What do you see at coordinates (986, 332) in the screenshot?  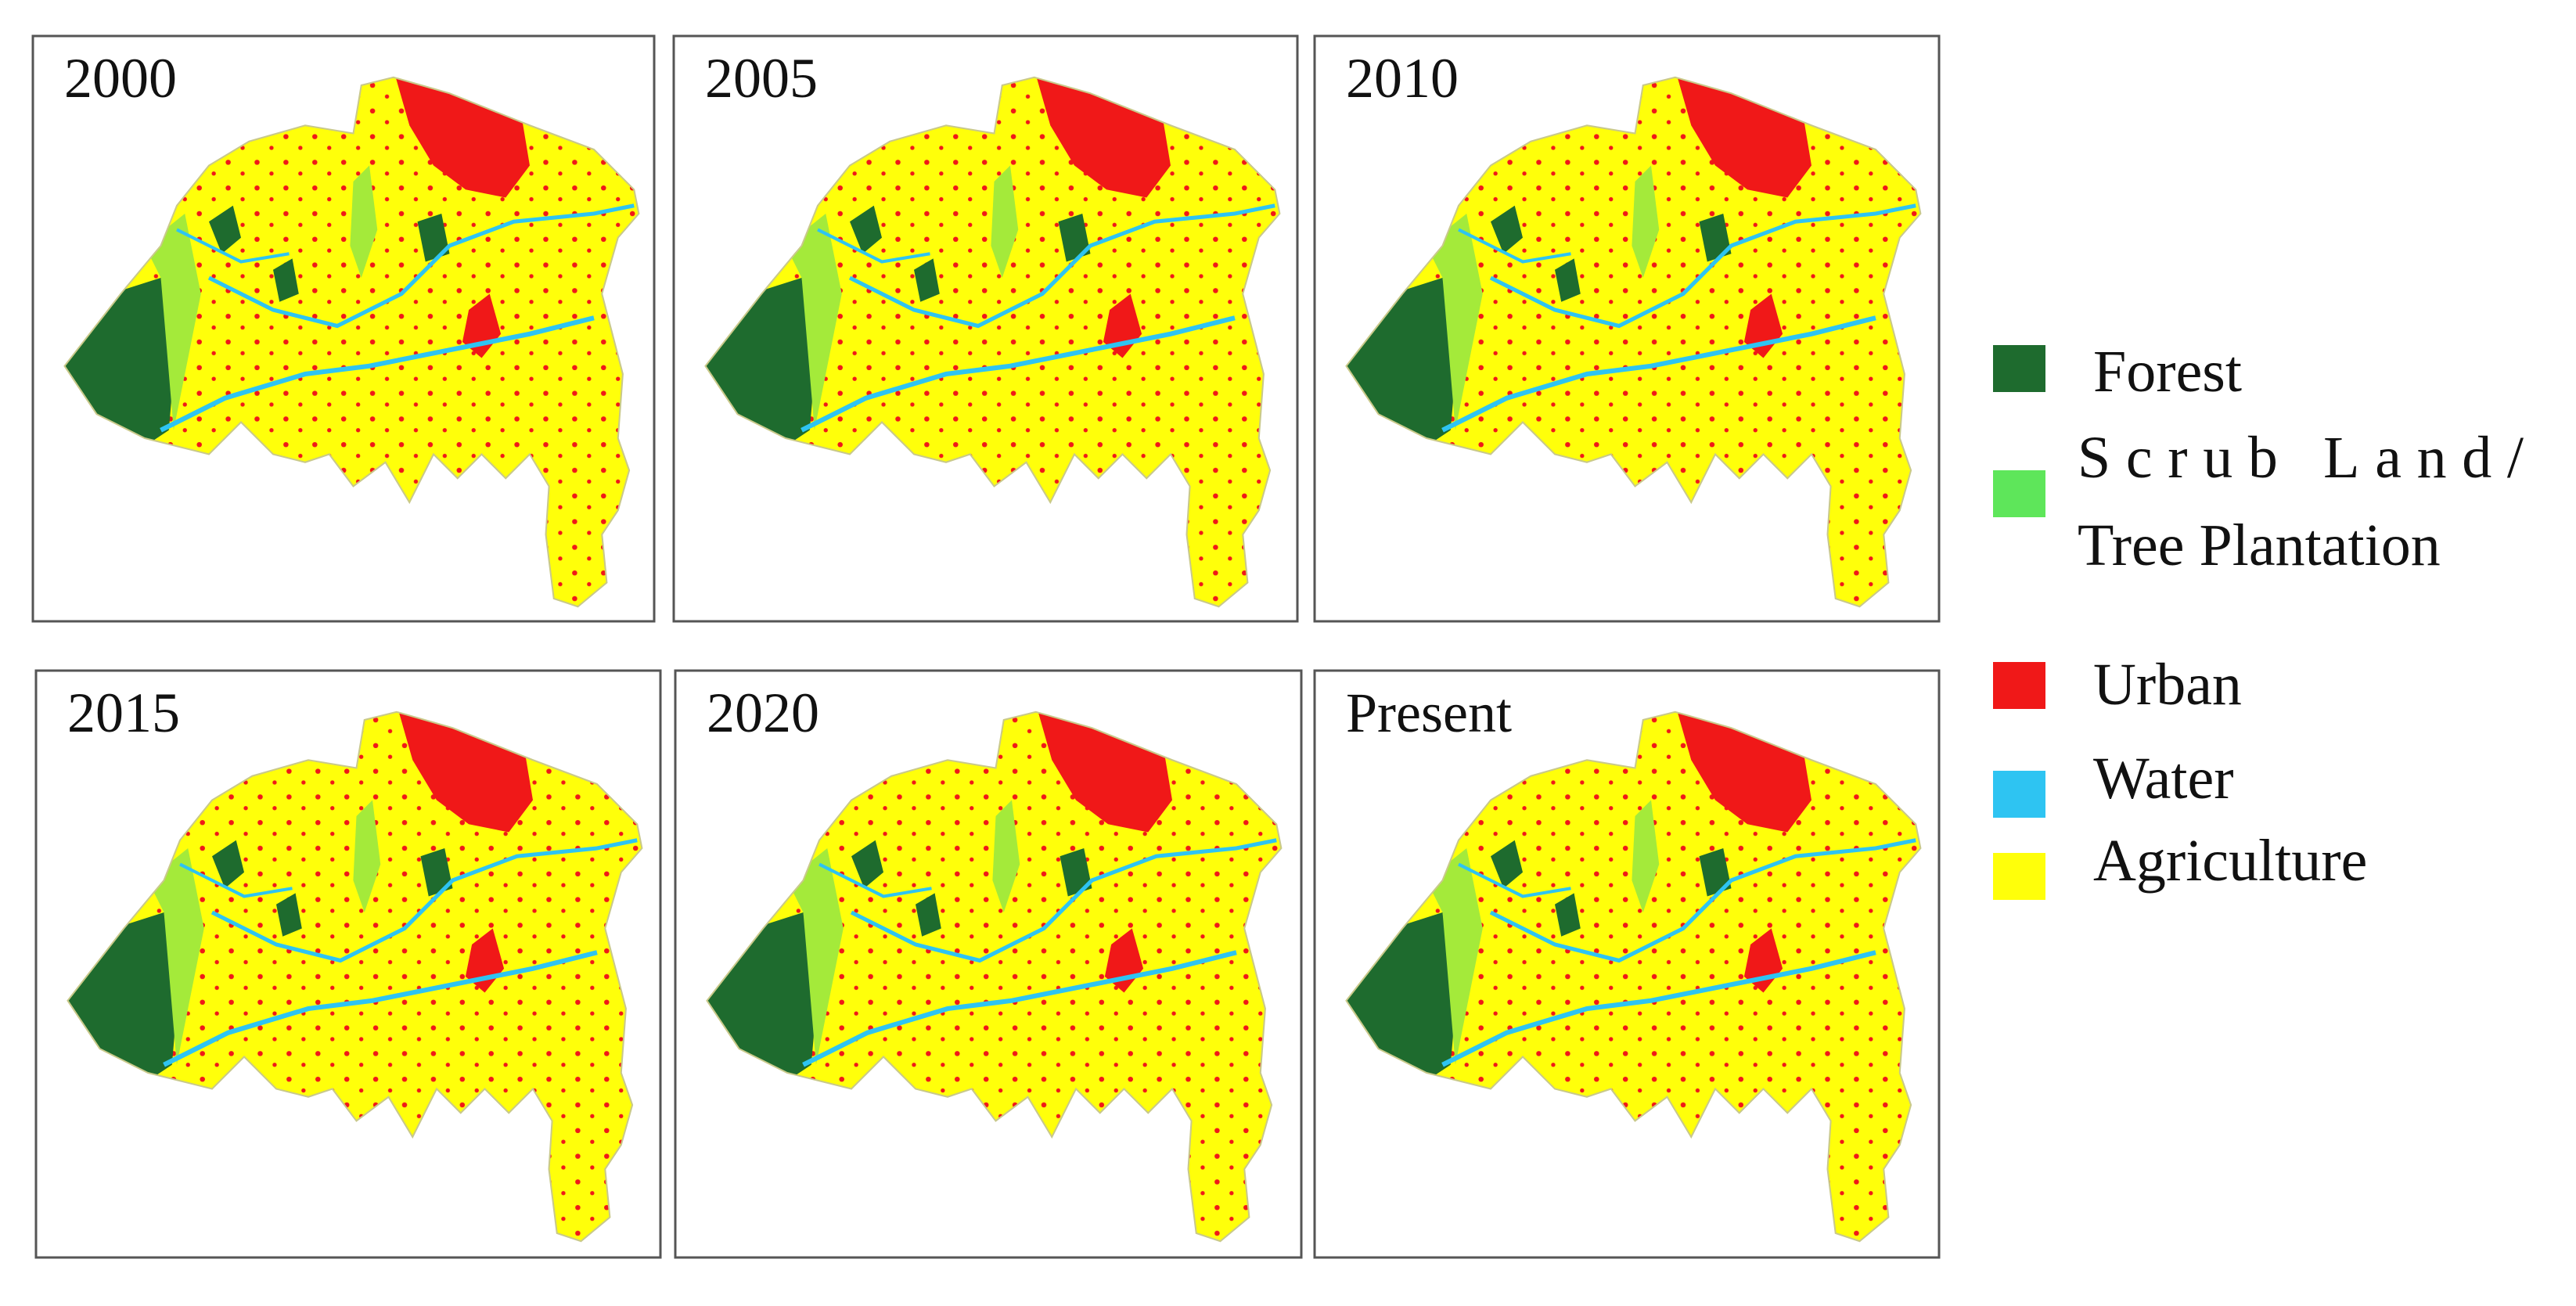 I see `map-panel: 2005` at bounding box center [986, 332].